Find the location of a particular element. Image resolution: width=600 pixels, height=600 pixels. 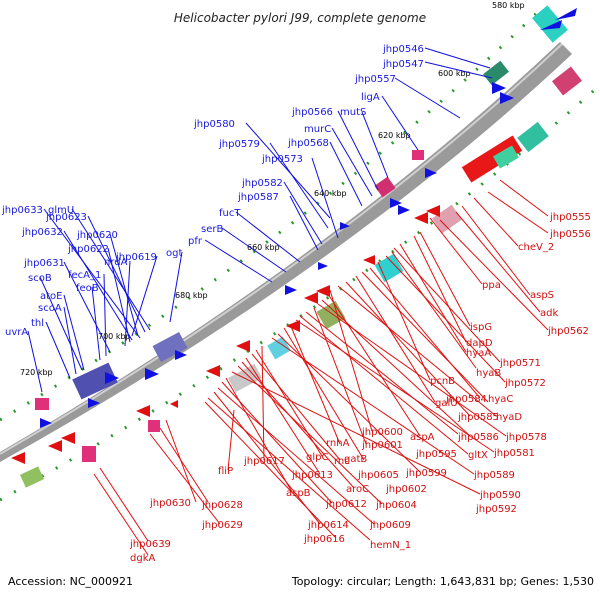

gene-label: gltX is located at coordinates (478, 455).